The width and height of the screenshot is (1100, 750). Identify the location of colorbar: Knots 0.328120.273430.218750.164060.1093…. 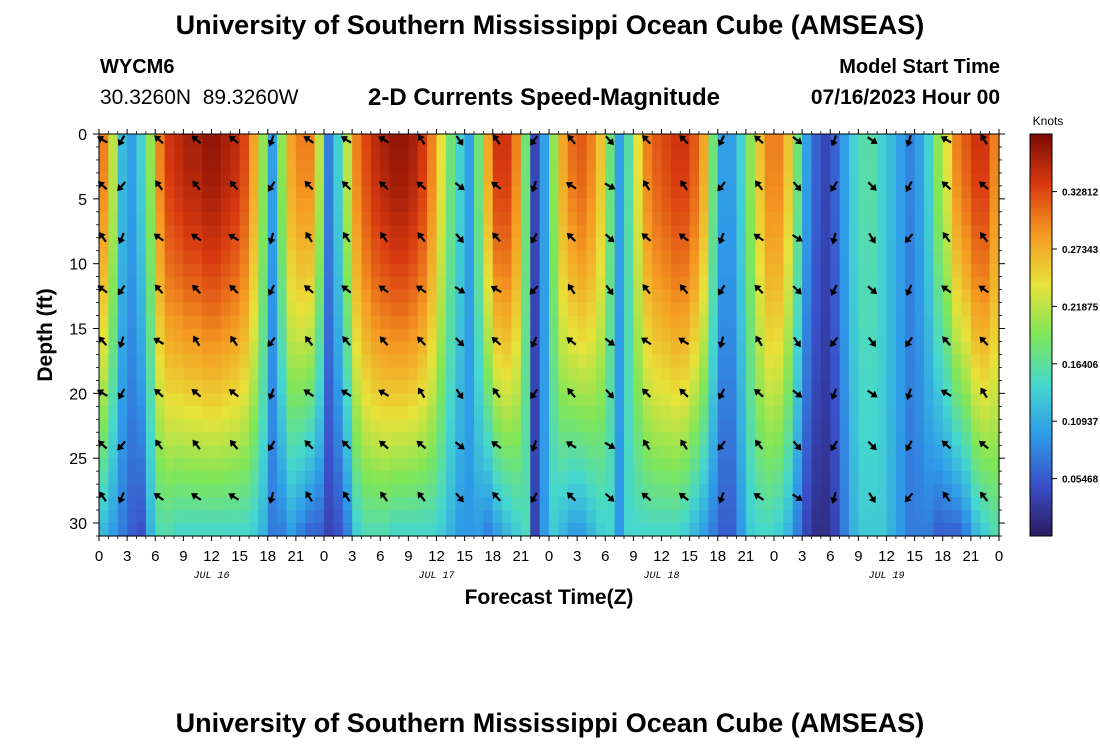
(1064, 325).